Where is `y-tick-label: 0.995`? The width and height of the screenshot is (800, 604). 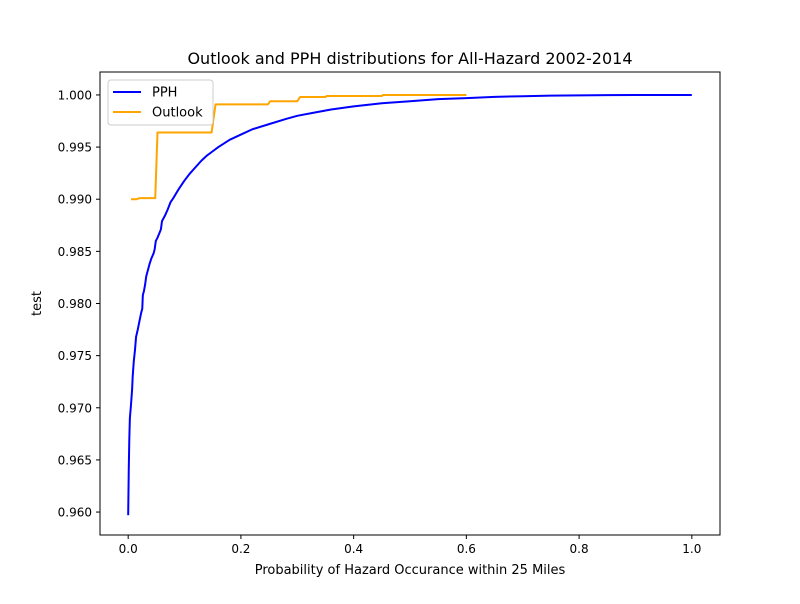
y-tick-label: 0.995 is located at coordinates (75, 148).